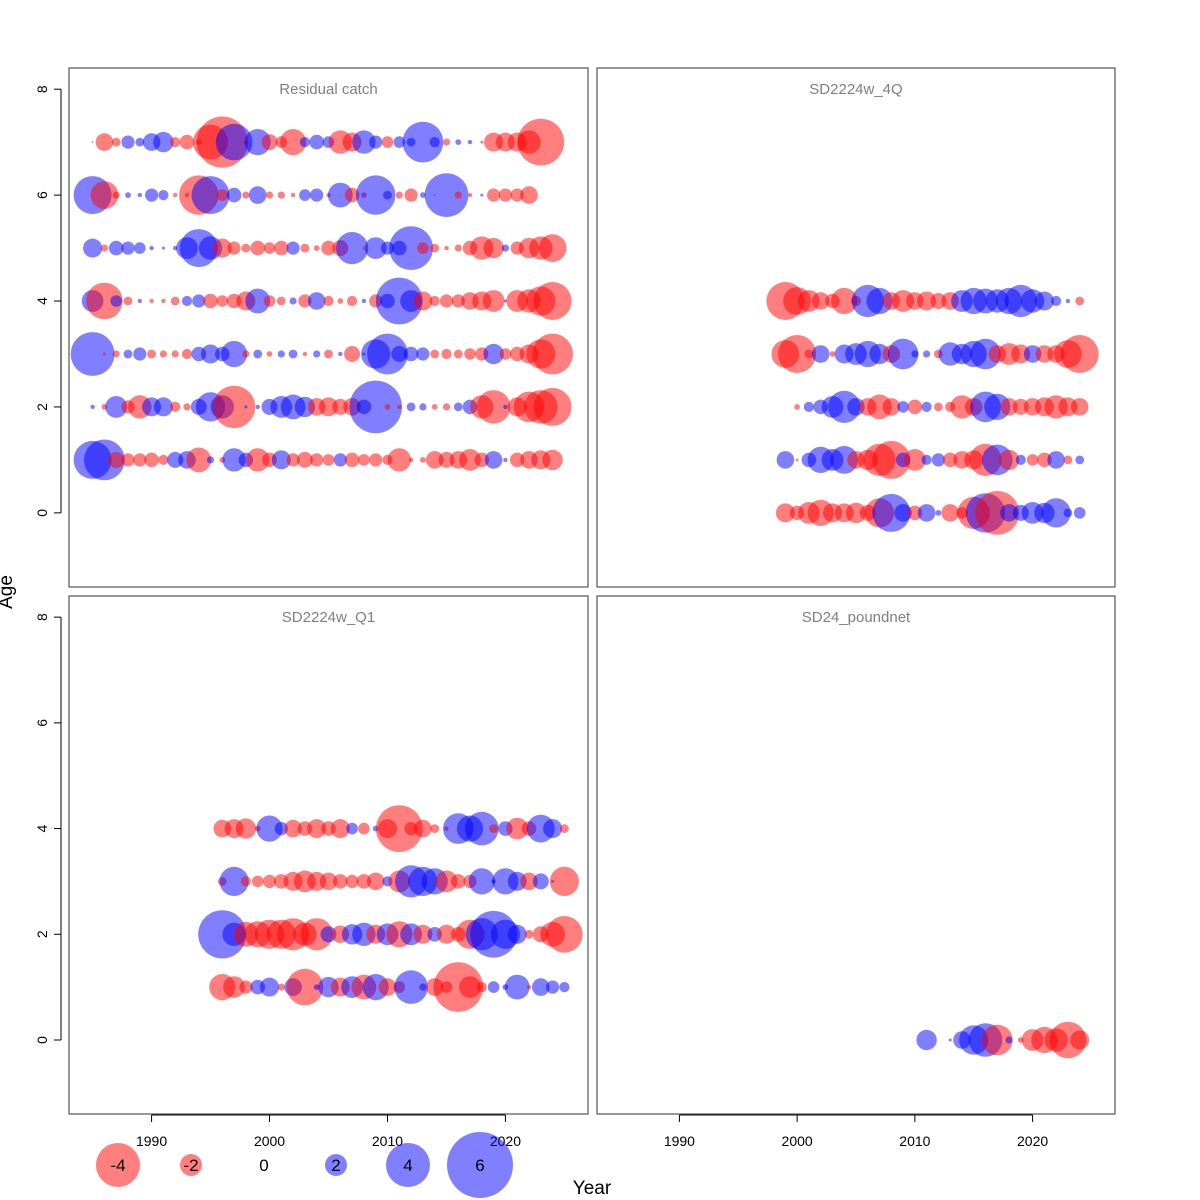  I want to click on y-tick-label: 0, so click(42, 513).